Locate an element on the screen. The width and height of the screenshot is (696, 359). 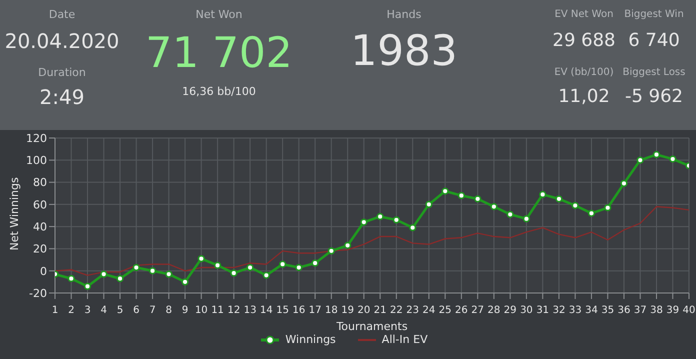
text: 16,36 bb/100 is located at coordinates (219, 91).